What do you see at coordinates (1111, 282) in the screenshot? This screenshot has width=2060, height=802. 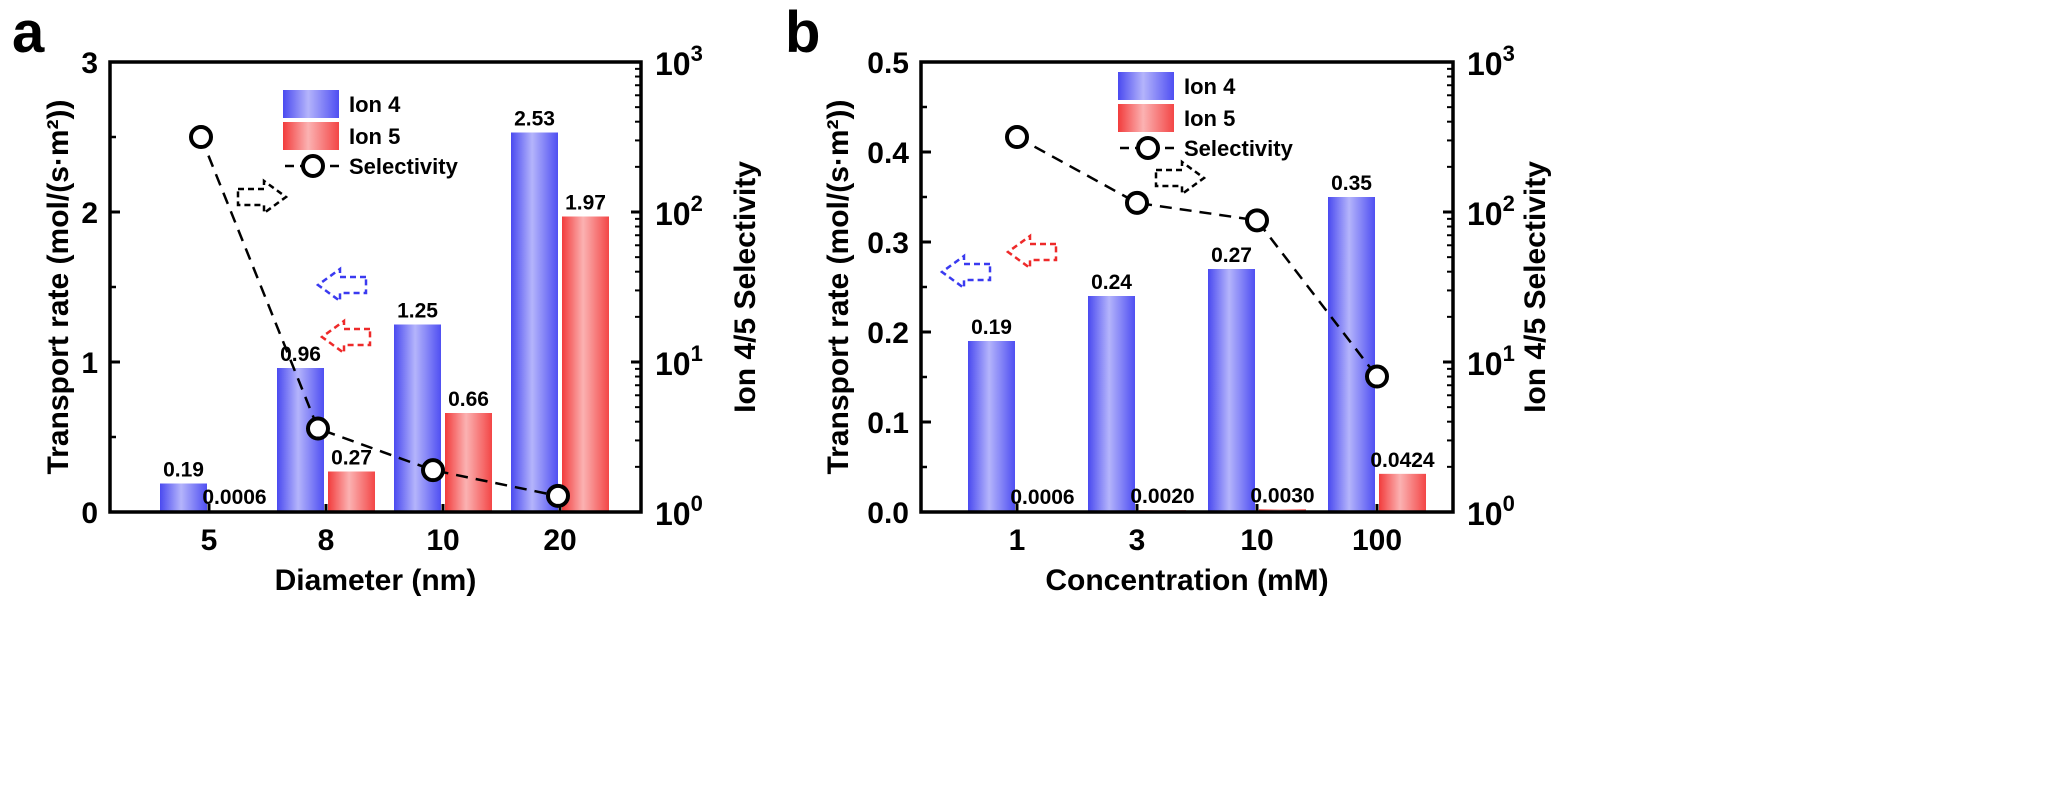 I see `data-label: 0.24` at bounding box center [1111, 282].